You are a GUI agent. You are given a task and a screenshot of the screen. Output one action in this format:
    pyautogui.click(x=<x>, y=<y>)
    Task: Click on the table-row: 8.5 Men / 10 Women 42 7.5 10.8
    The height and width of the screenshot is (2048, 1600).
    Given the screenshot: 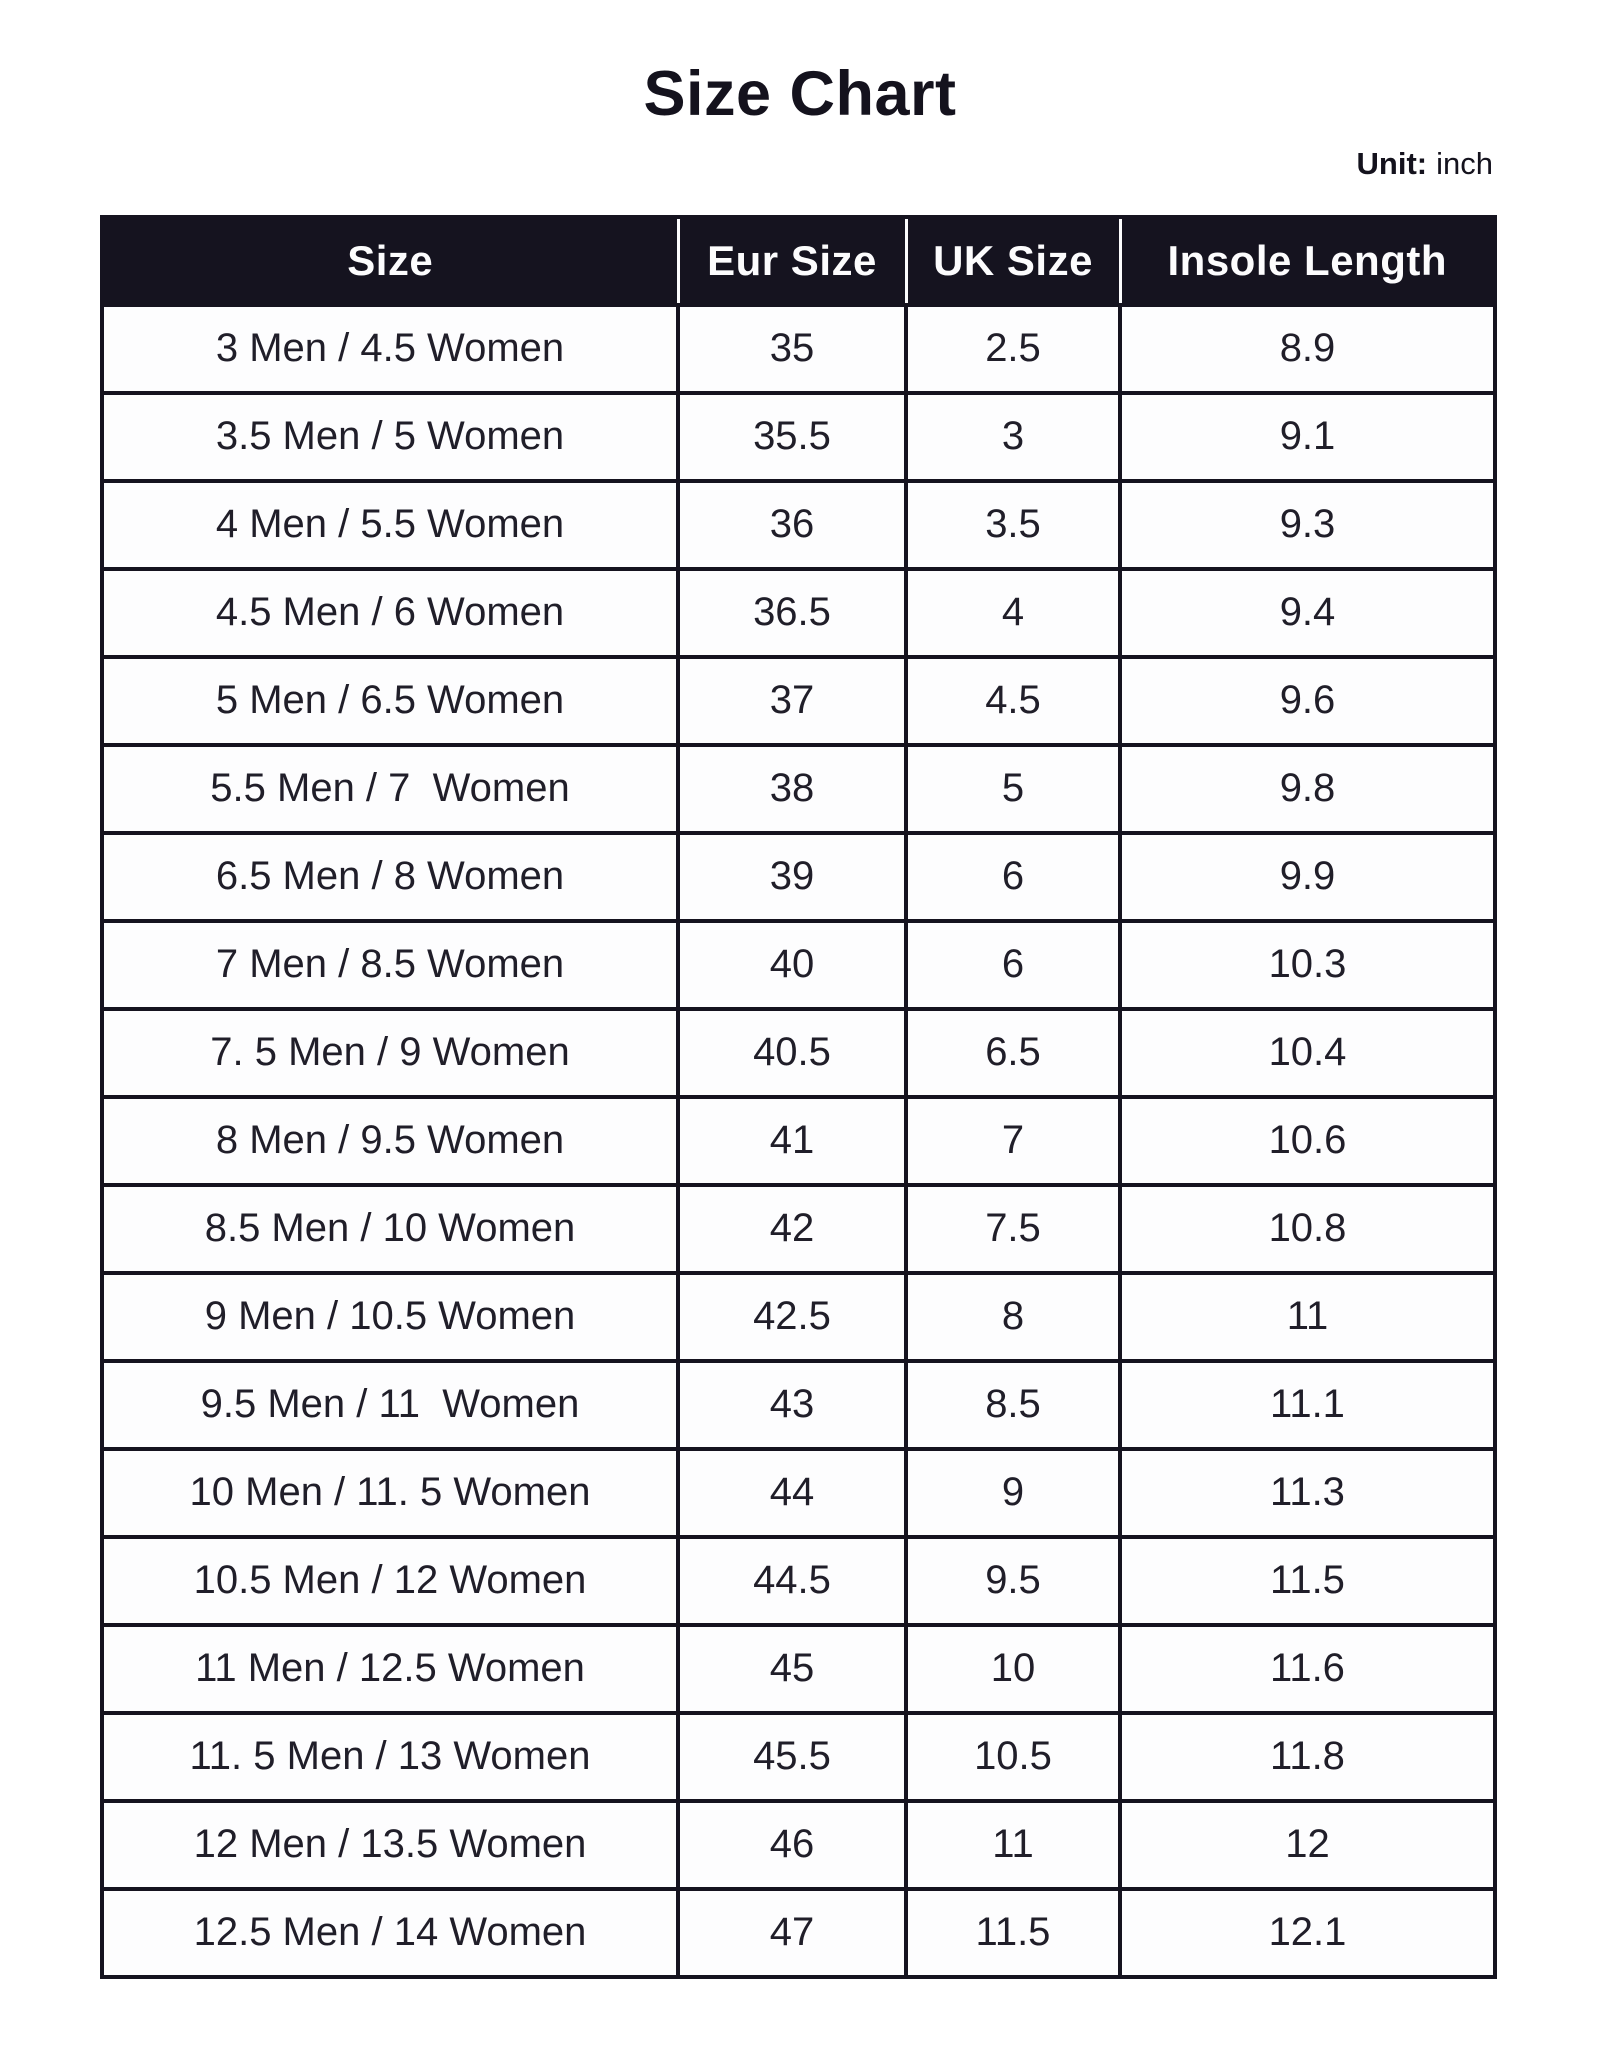 What is the action you would take?
    pyautogui.click(x=798, y=1228)
    